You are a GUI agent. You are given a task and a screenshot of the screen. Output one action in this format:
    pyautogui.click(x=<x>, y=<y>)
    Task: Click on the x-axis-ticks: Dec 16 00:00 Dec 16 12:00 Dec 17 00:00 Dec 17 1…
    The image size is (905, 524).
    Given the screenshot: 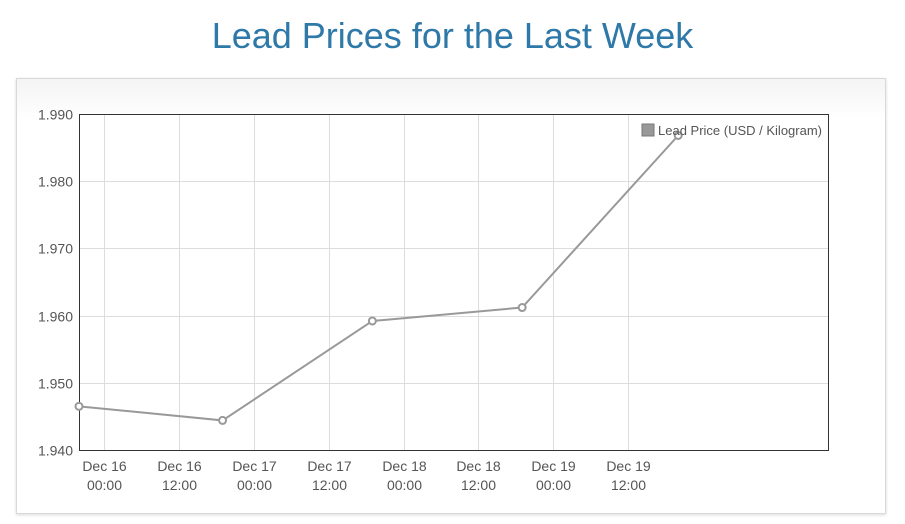 What is the action you would take?
    pyautogui.click(x=366, y=475)
    